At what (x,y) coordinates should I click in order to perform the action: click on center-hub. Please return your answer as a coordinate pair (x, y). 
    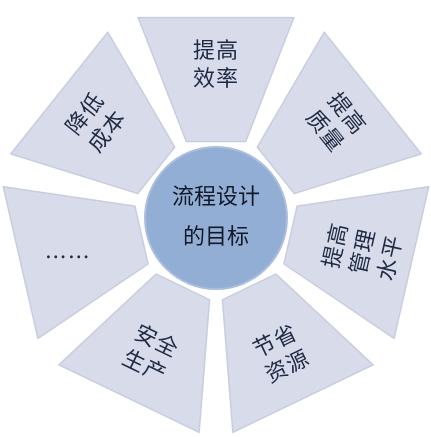
    Looking at the image, I should click on (216, 218).